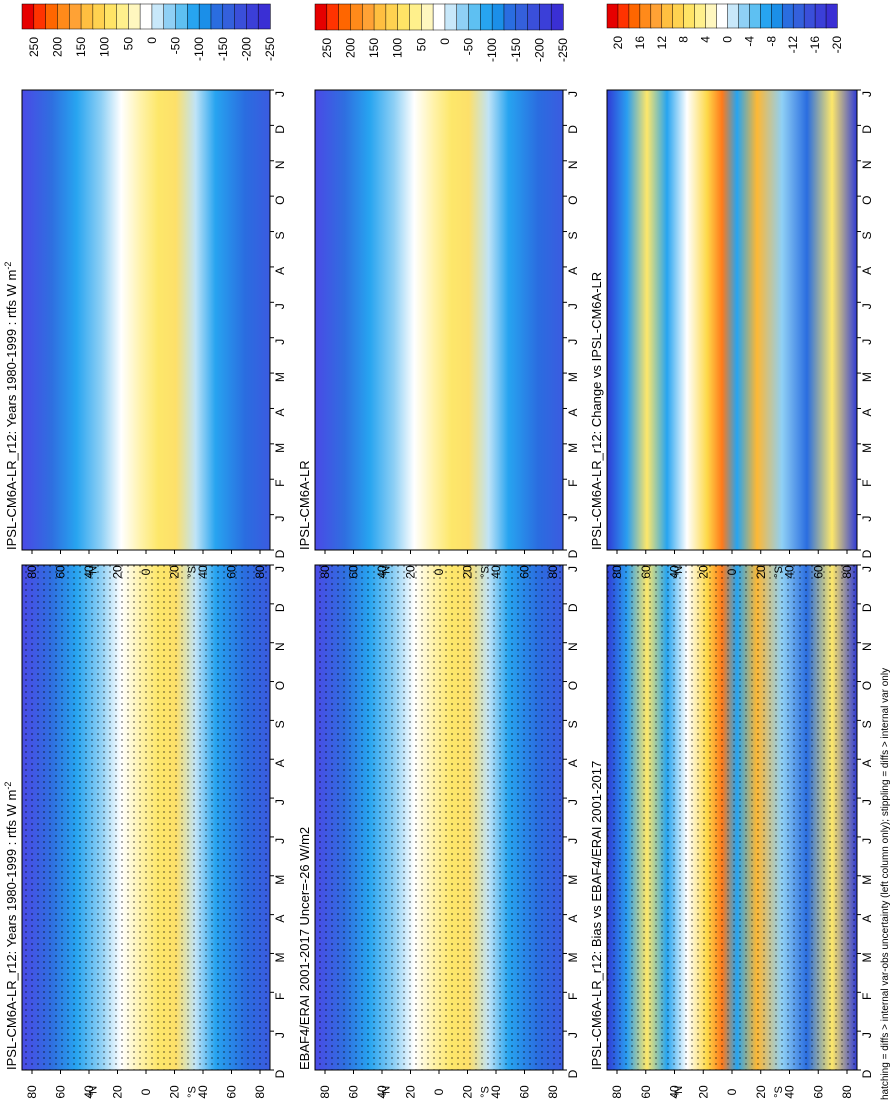 The height and width of the screenshot is (1105, 894). Describe the element at coordinates (516, 50) in the screenshot. I see `colorbar-tick-label: -150` at that location.